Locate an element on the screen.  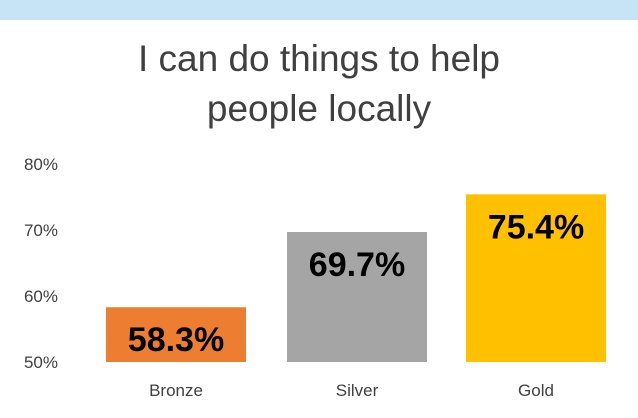
bar-bronze is located at coordinates (176, 334).